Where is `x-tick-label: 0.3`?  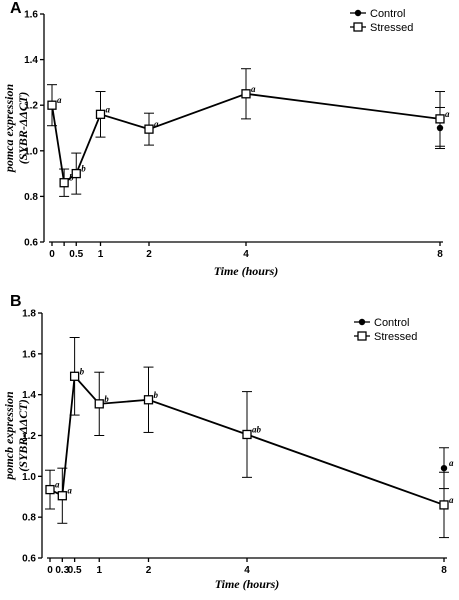 x-tick-label: 0.3 is located at coordinates (62, 570).